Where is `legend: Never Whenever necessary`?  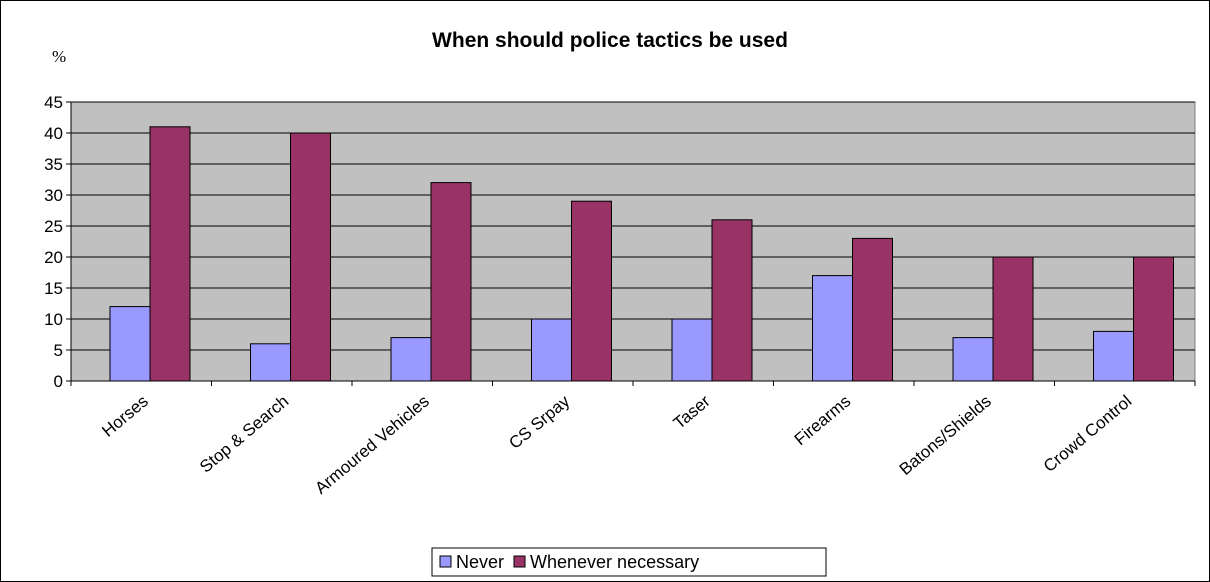
legend: Never Whenever necessary is located at coordinates (629, 562).